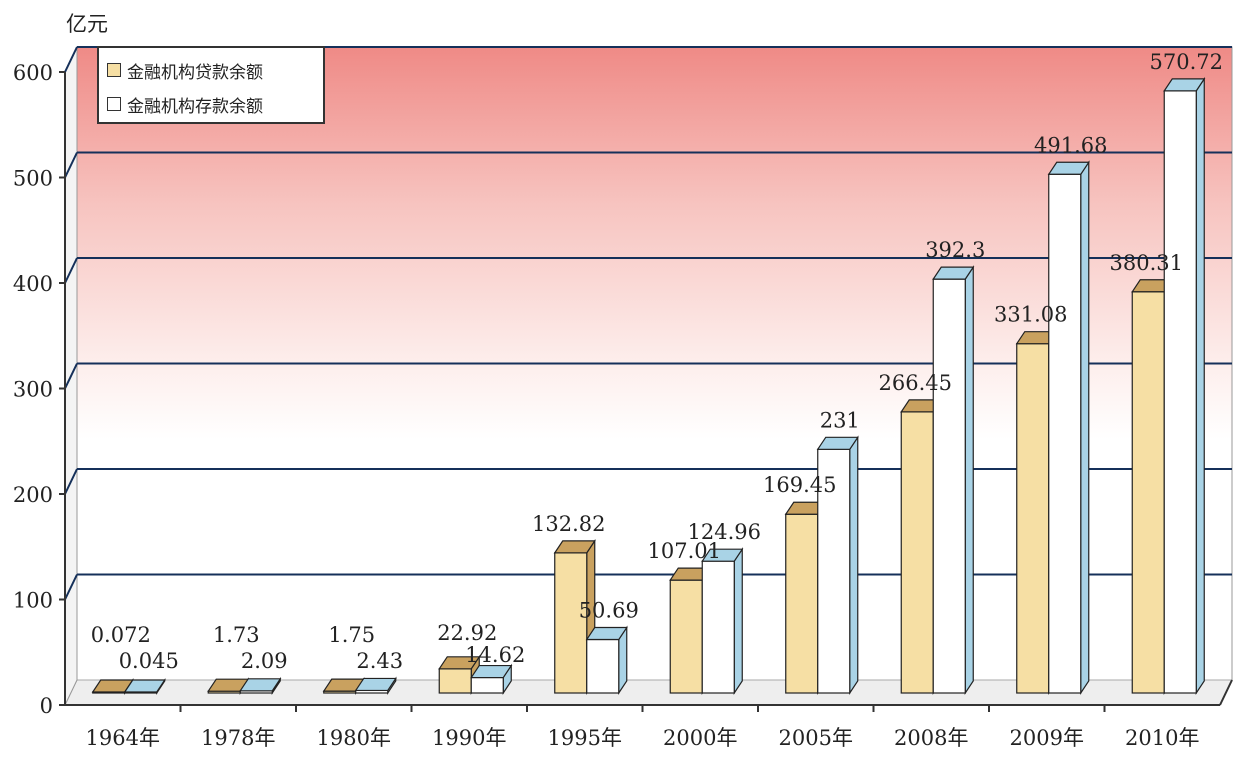 The image size is (1246, 758). What do you see at coordinates (1030, 315) in the screenshot?
I see `data-label-loans: 331.08` at bounding box center [1030, 315].